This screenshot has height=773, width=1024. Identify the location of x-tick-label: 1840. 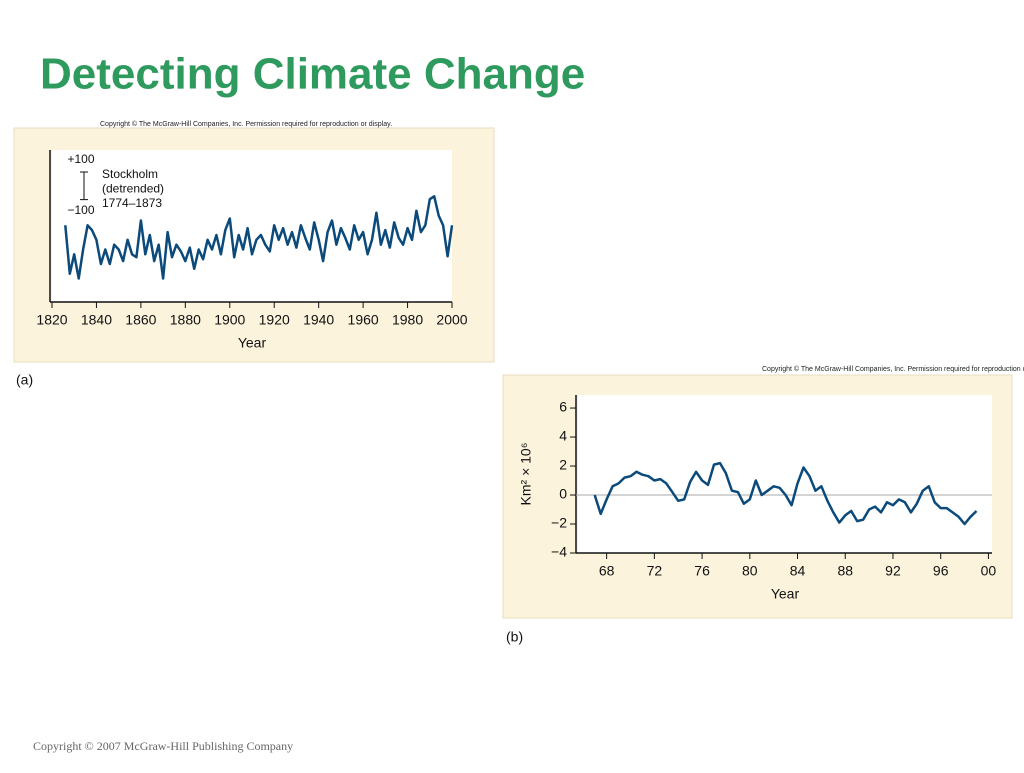
(96, 320).